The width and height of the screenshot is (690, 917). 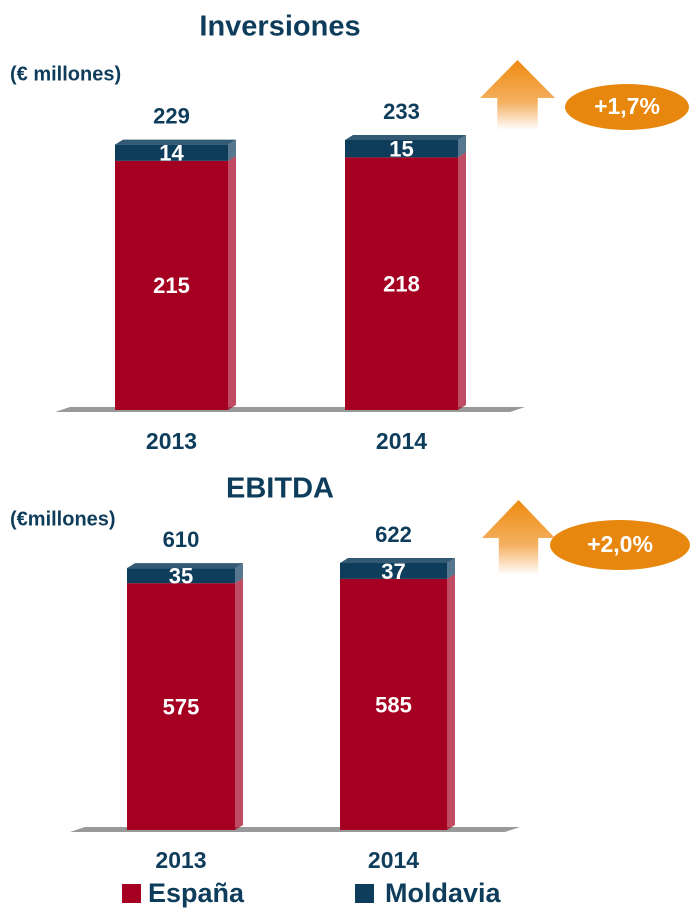 What do you see at coordinates (279, 27) in the screenshot?
I see `chart-title: Inversiones` at bounding box center [279, 27].